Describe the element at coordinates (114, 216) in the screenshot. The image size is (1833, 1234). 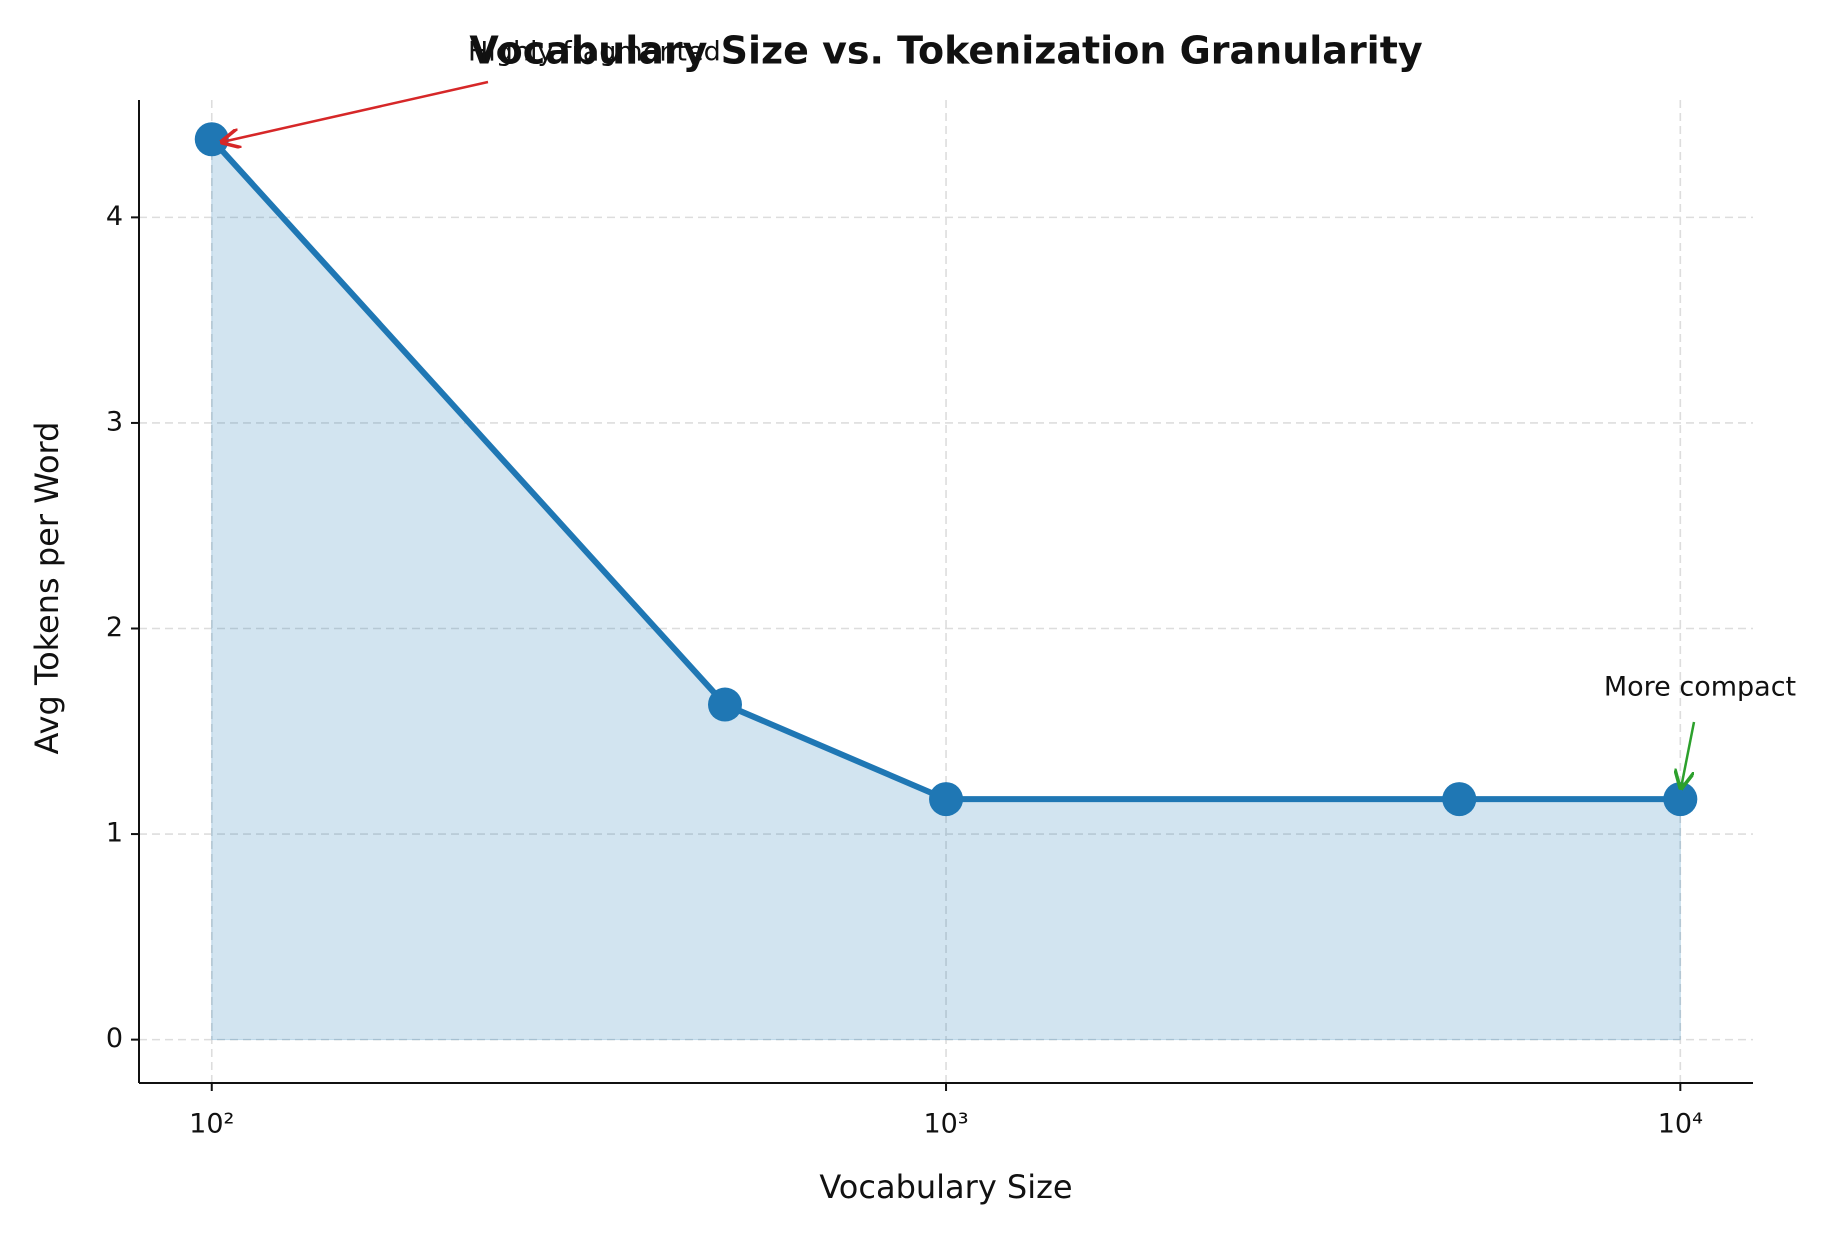
I see `y-tick-label: 4` at that location.